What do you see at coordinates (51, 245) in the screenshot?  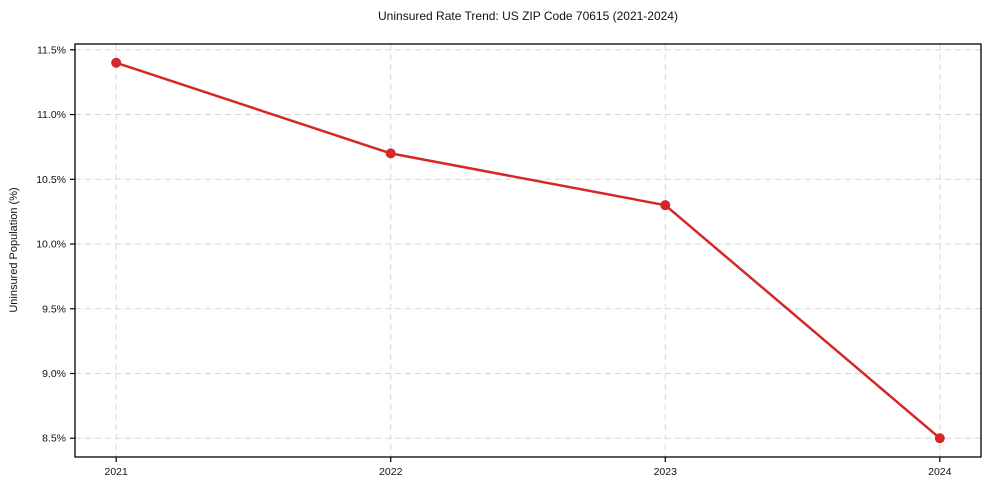 I see `y-tick-label: 10.0%` at bounding box center [51, 245].